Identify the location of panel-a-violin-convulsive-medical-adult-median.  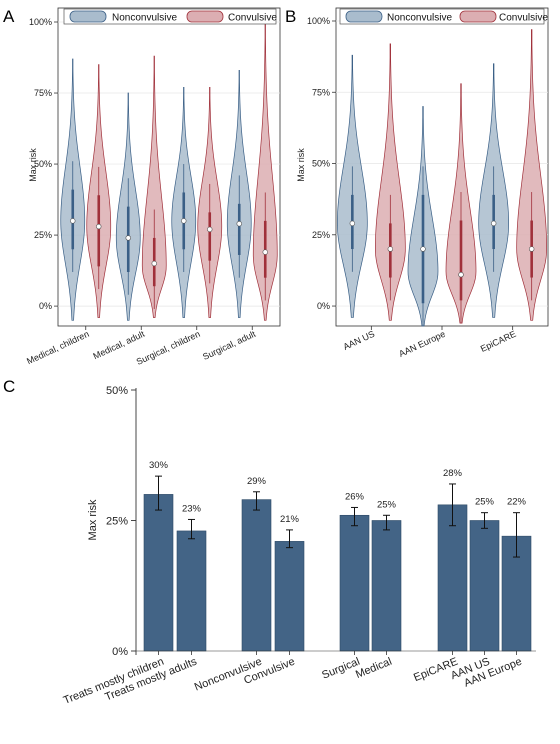
(154, 263).